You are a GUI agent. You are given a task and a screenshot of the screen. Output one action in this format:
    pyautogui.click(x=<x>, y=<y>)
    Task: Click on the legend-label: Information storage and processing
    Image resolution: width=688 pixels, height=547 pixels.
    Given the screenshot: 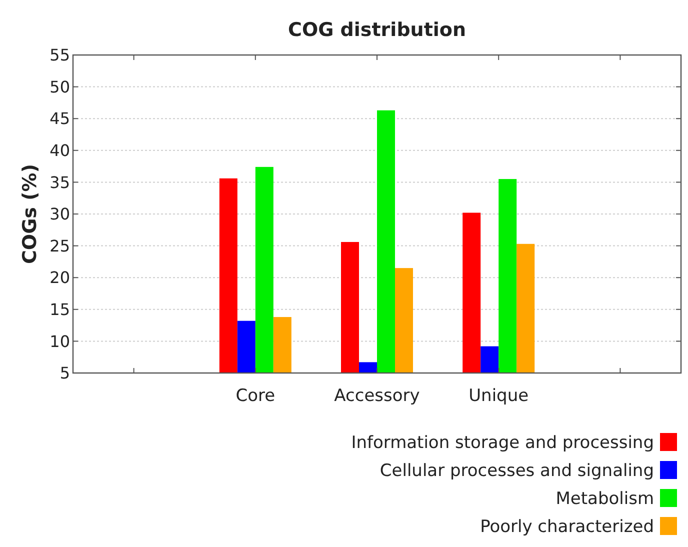 What is the action you would take?
    pyautogui.click(x=502, y=442)
    